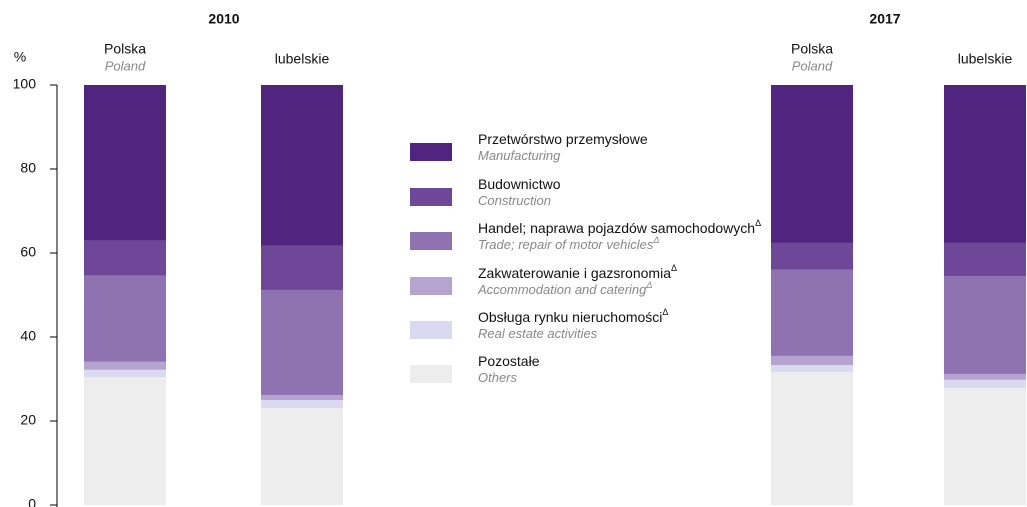  What do you see at coordinates (570, 317) in the screenshot?
I see `legend-label: Obsługa rynku nieruchomości` at bounding box center [570, 317].